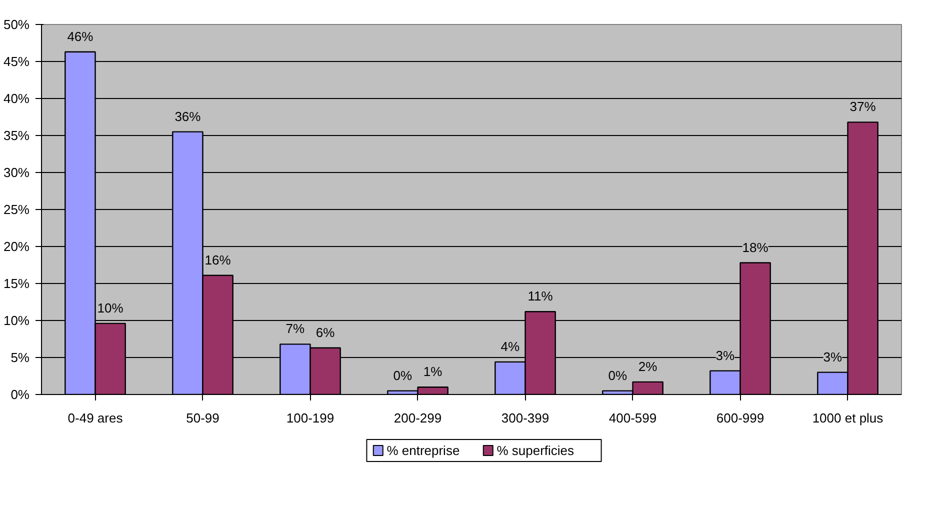 This screenshot has height=516, width=940. What do you see at coordinates (16, 246) in the screenshot?
I see `y-tick-label: 20%` at bounding box center [16, 246].